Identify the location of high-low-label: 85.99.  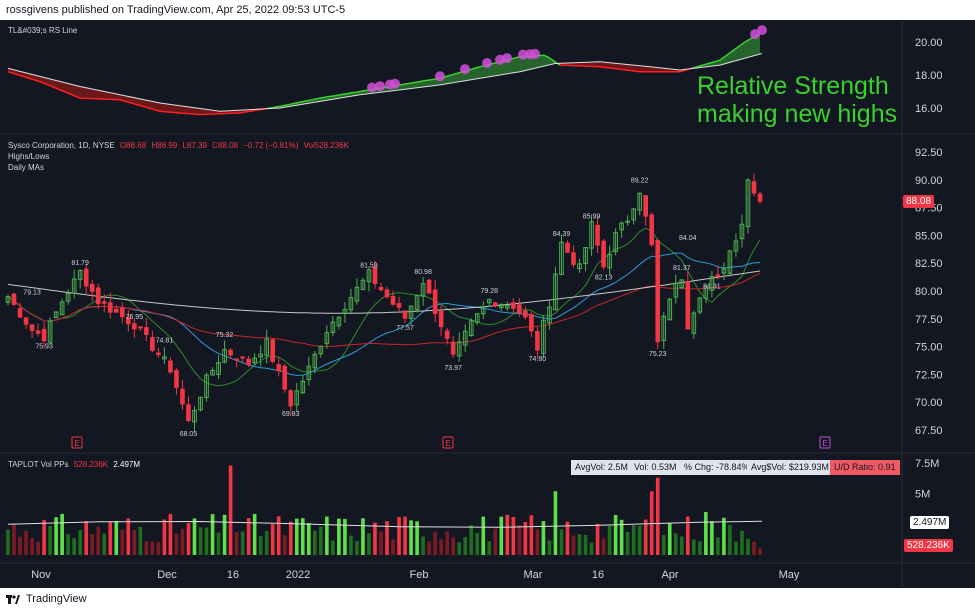
(592, 216).